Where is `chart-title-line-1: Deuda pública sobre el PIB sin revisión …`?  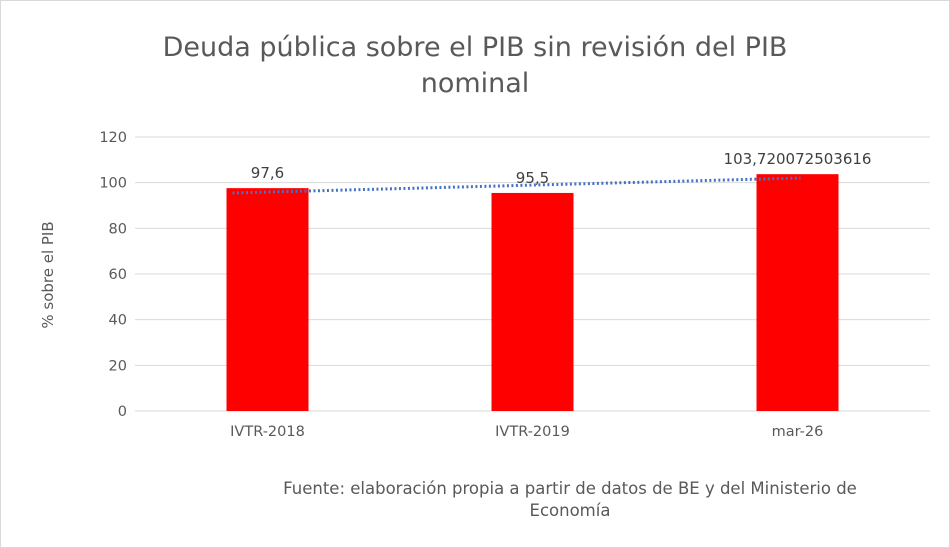 chart-title-line-1: Deuda pública sobre el PIB sin revisión … is located at coordinates (475, 47).